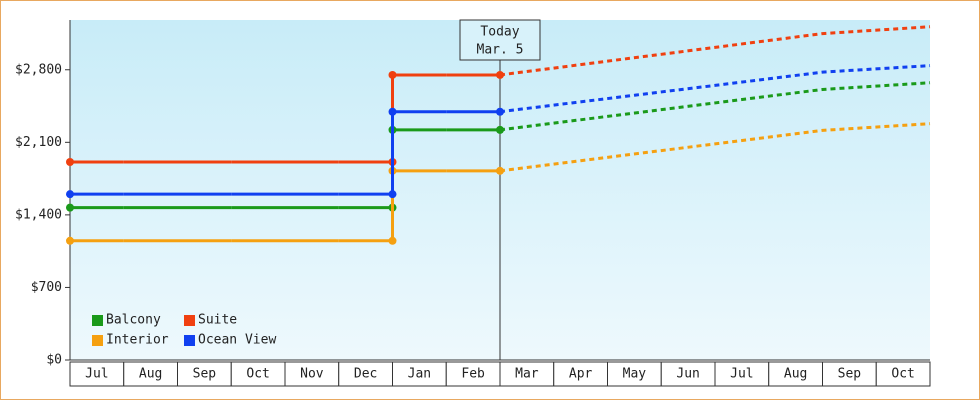 This screenshot has height=400, width=980. I want to click on legend-label: Suite, so click(217, 320).